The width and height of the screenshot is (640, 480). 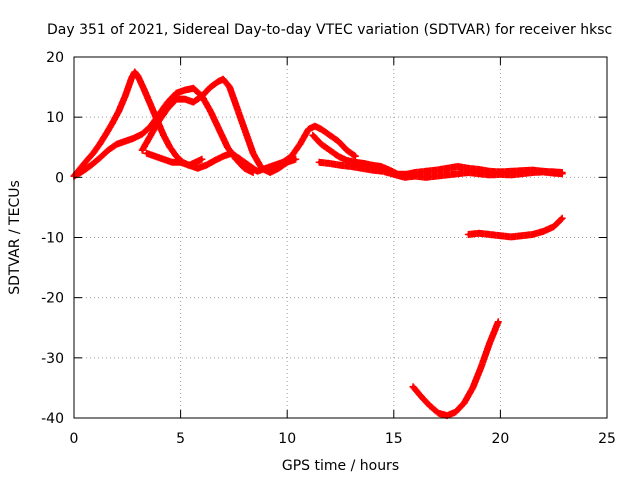 I want to click on x-tick-label: 25, so click(x=607, y=439).